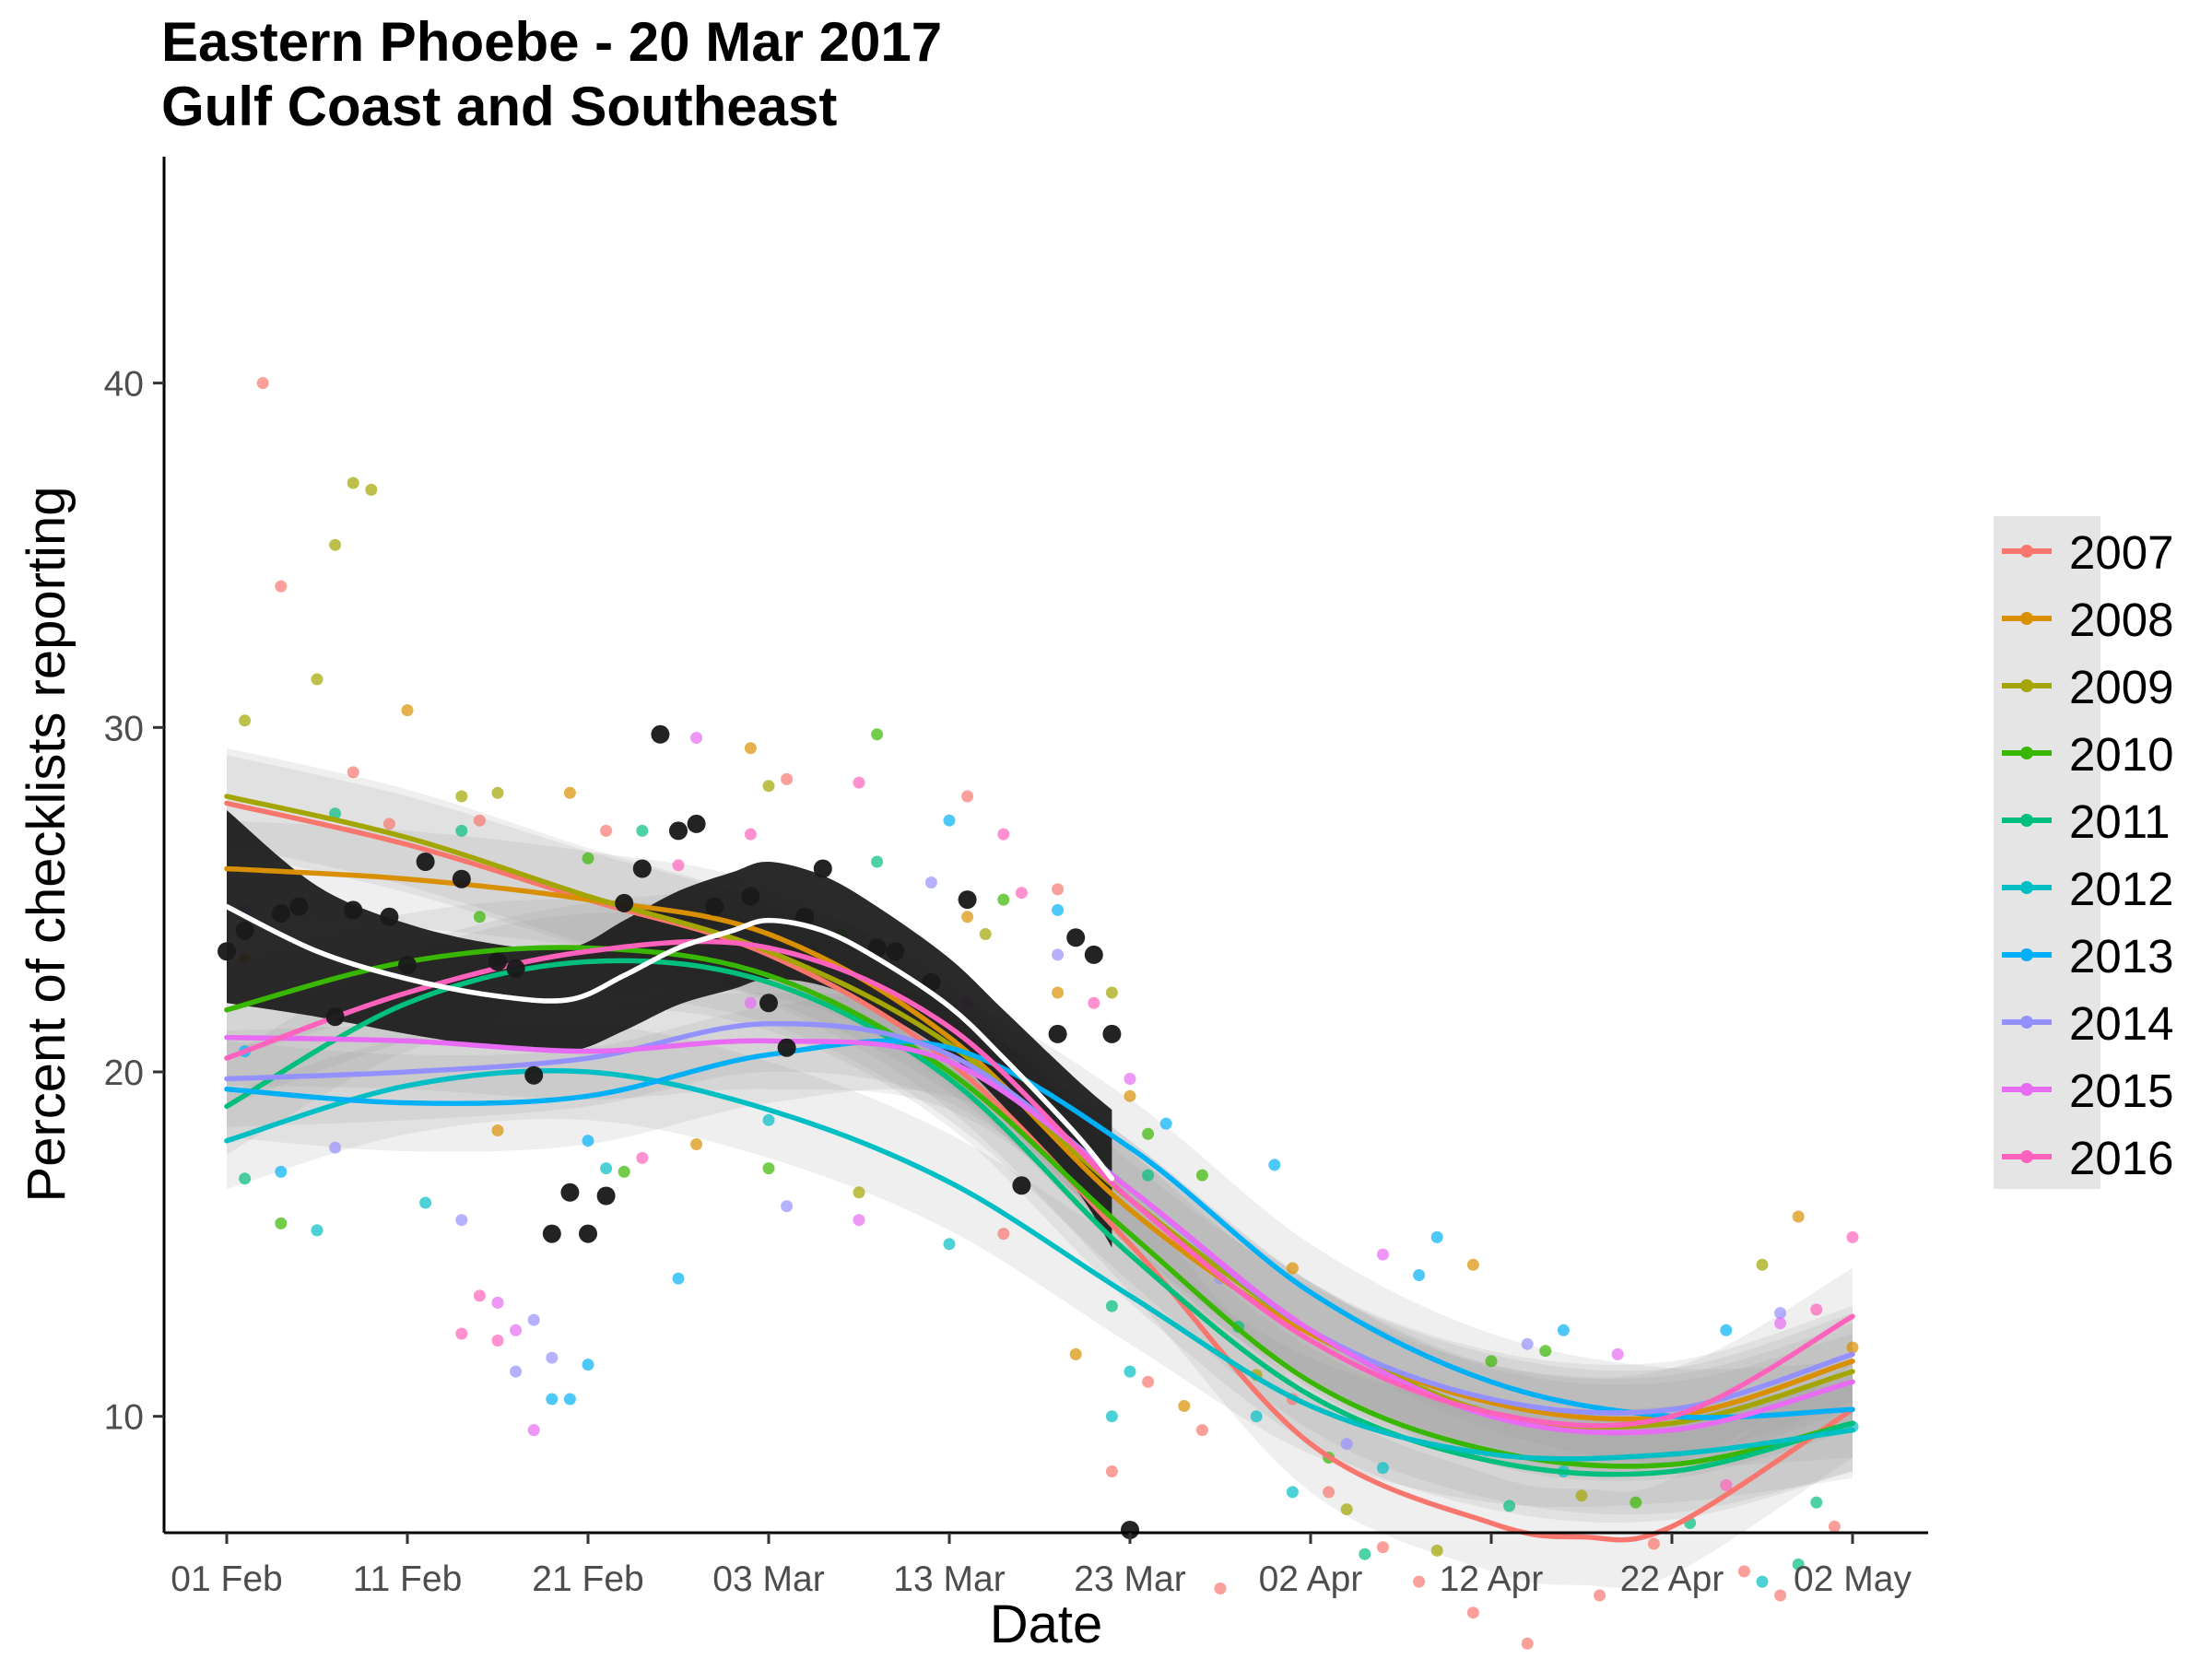  What do you see at coordinates (226, 1579) in the screenshot?
I see `x-tick-label: 01 Feb` at bounding box center [226, 1579].